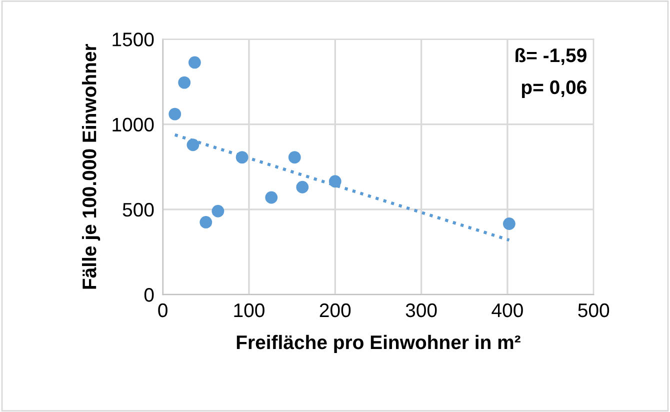 This screenshot has width=670, height=412. I want to click on x-tick-label: 0, so click(163, 310).